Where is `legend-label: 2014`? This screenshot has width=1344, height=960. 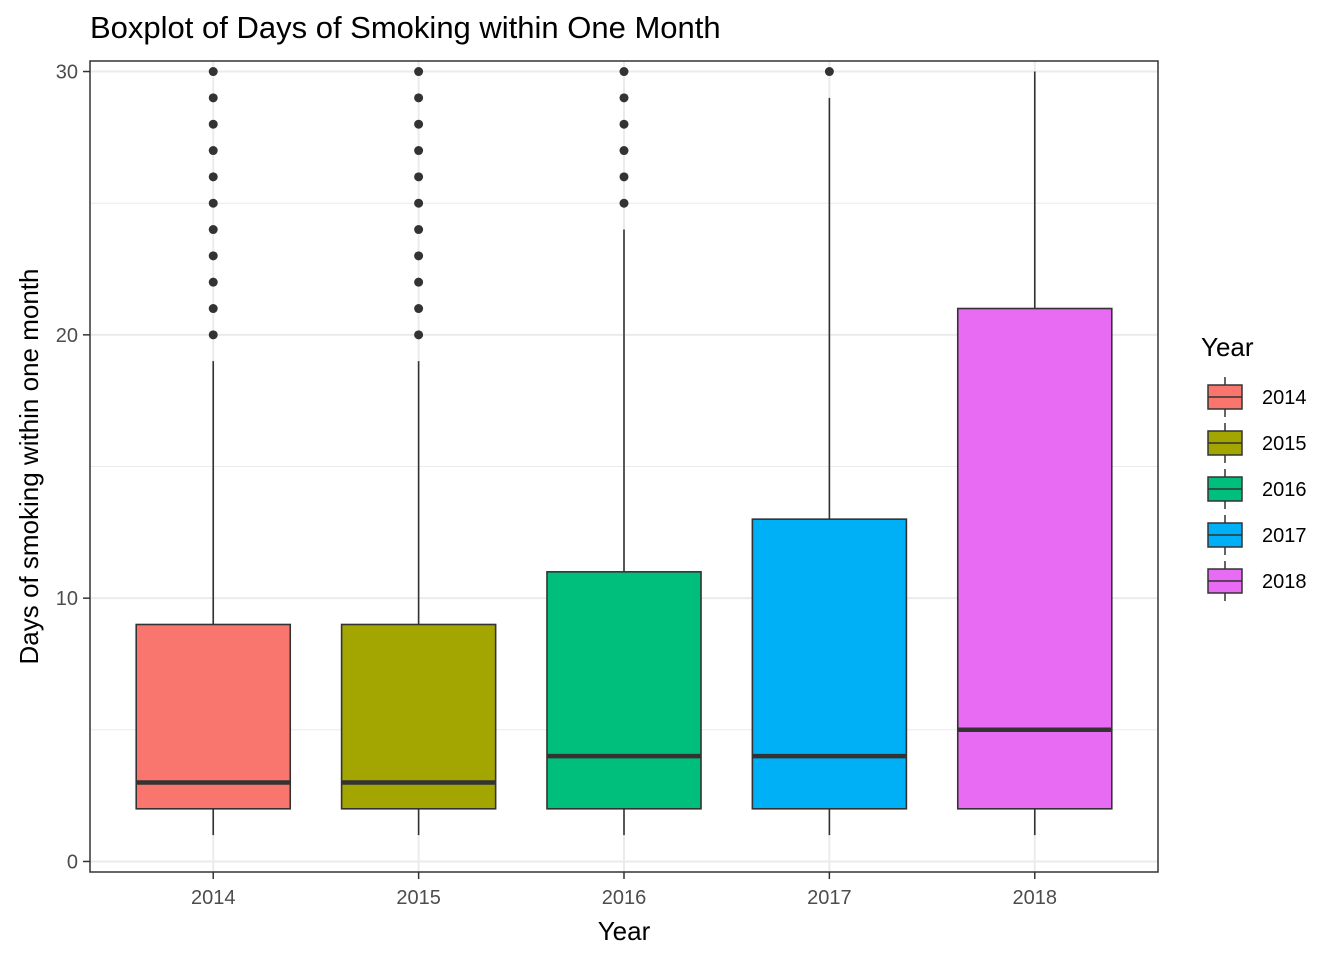 legend-label: 2014 is located at coordinates (1284, 398).